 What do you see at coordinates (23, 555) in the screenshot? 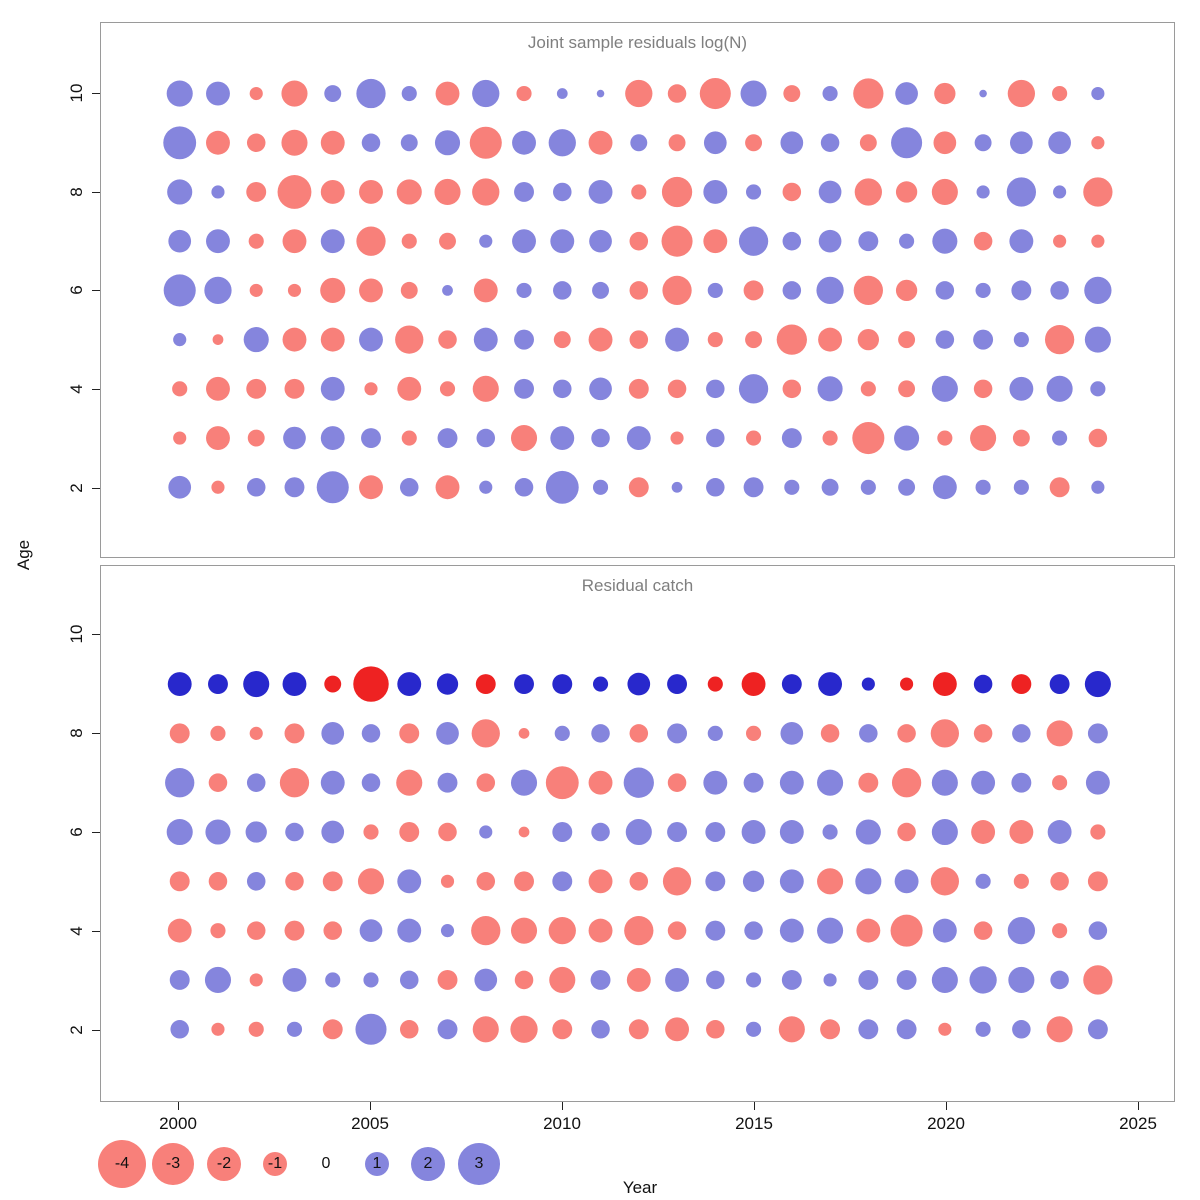
I see `y-axis-title: Age` at bounding box center [23, 555].